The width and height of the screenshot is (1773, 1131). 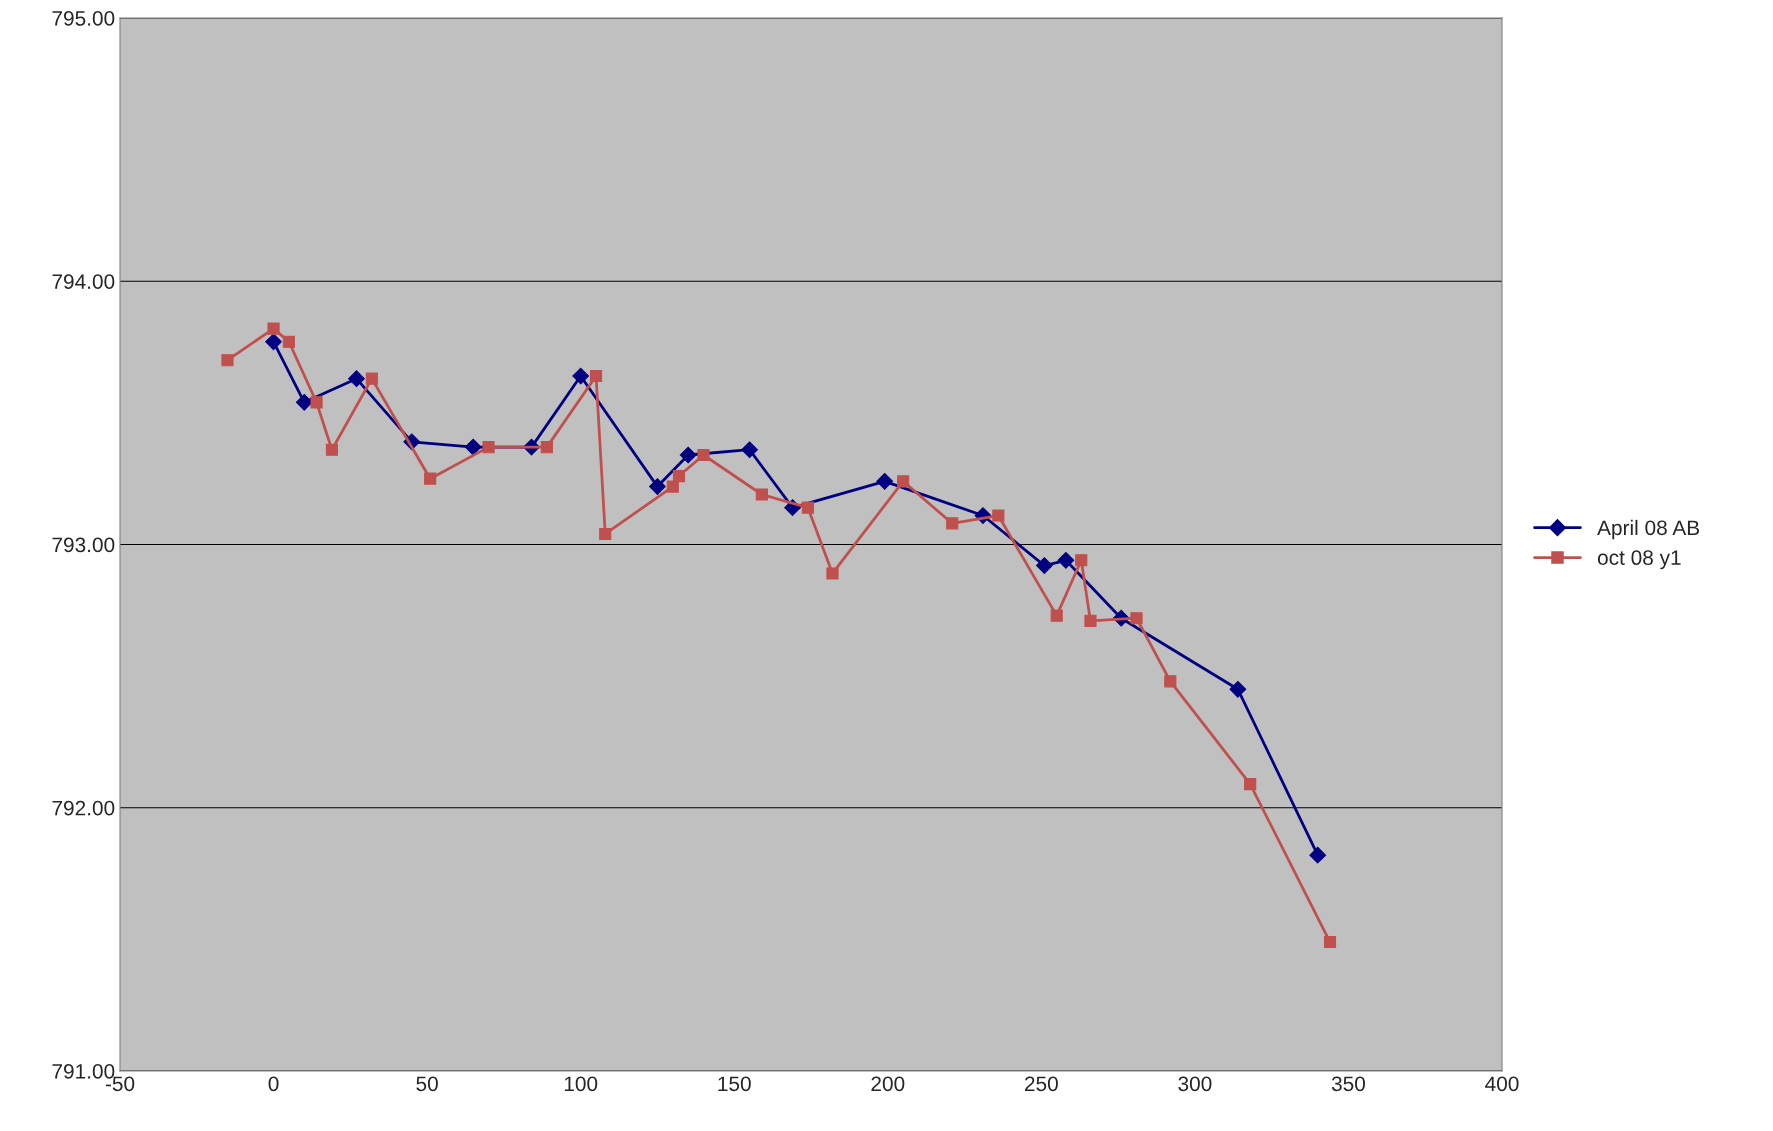 What do you see at coordinates (888, 1084) in the screenshot?
I see `x-tick-label: 200` at bounding box center [888, 1084].